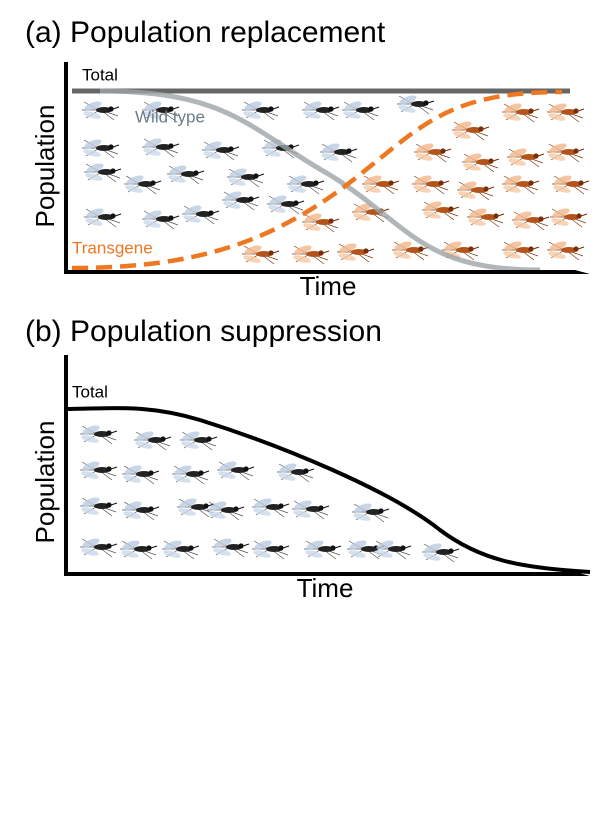  What do you see at coordinates (205, 32) in the screenshot?
I see `panel-title: (a) Population replacement` at bounding box center [205, 32].